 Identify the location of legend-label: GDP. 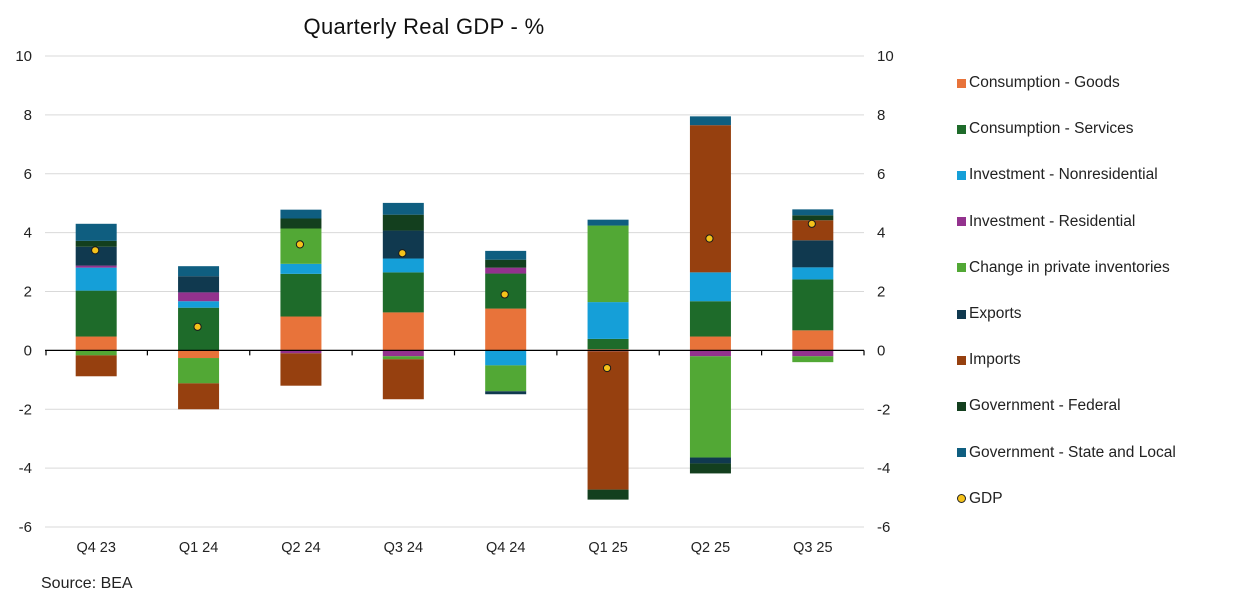
(986, 498).